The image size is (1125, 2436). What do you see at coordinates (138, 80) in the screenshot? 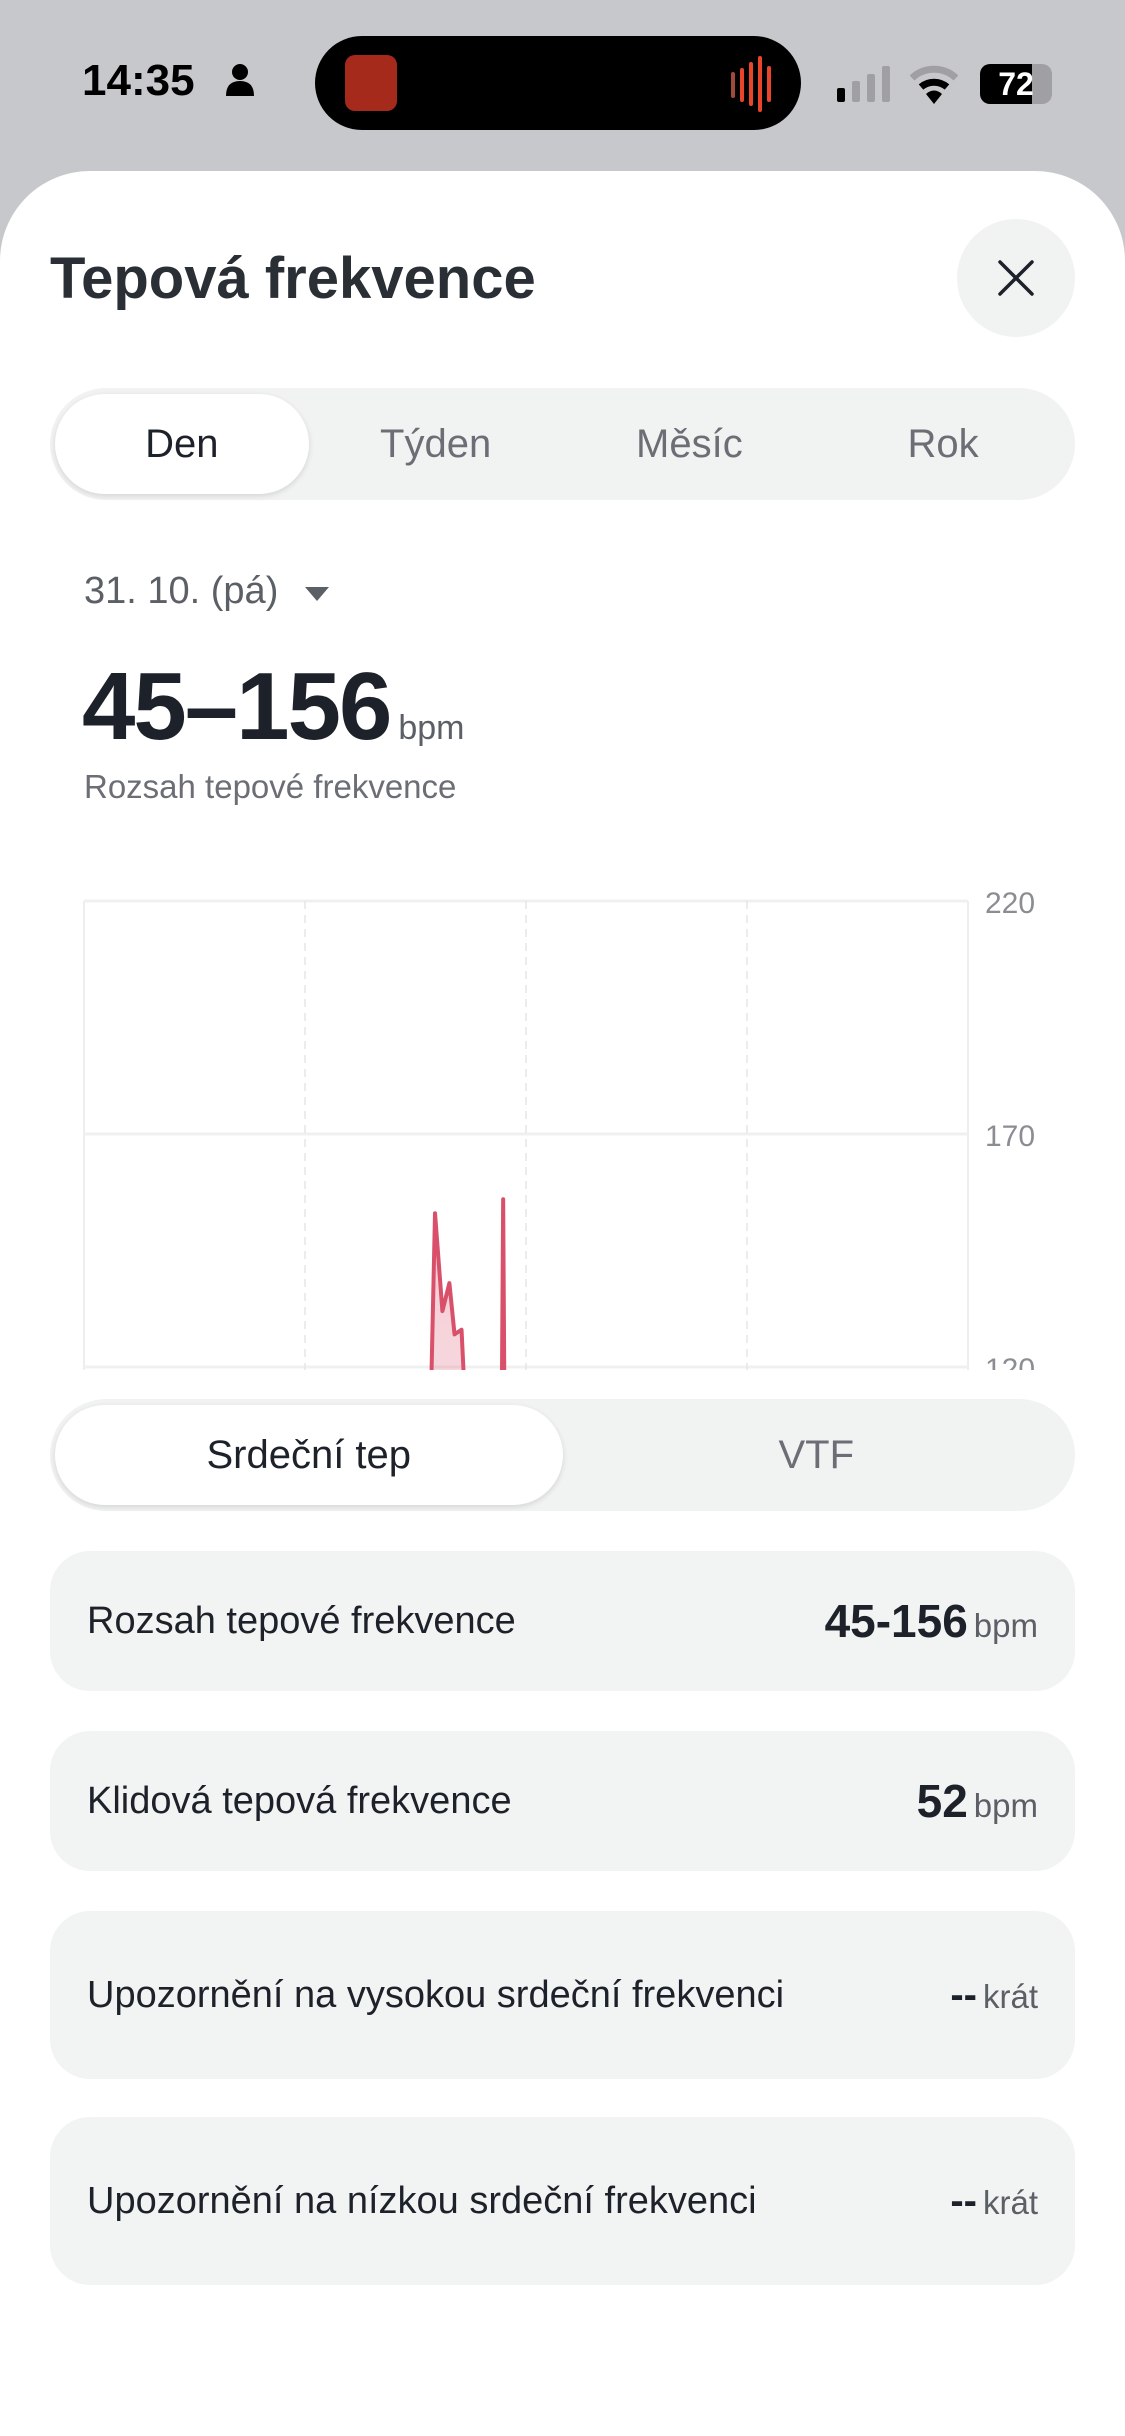
I see `status-time: 14:35` at bounding box center [138, 80].